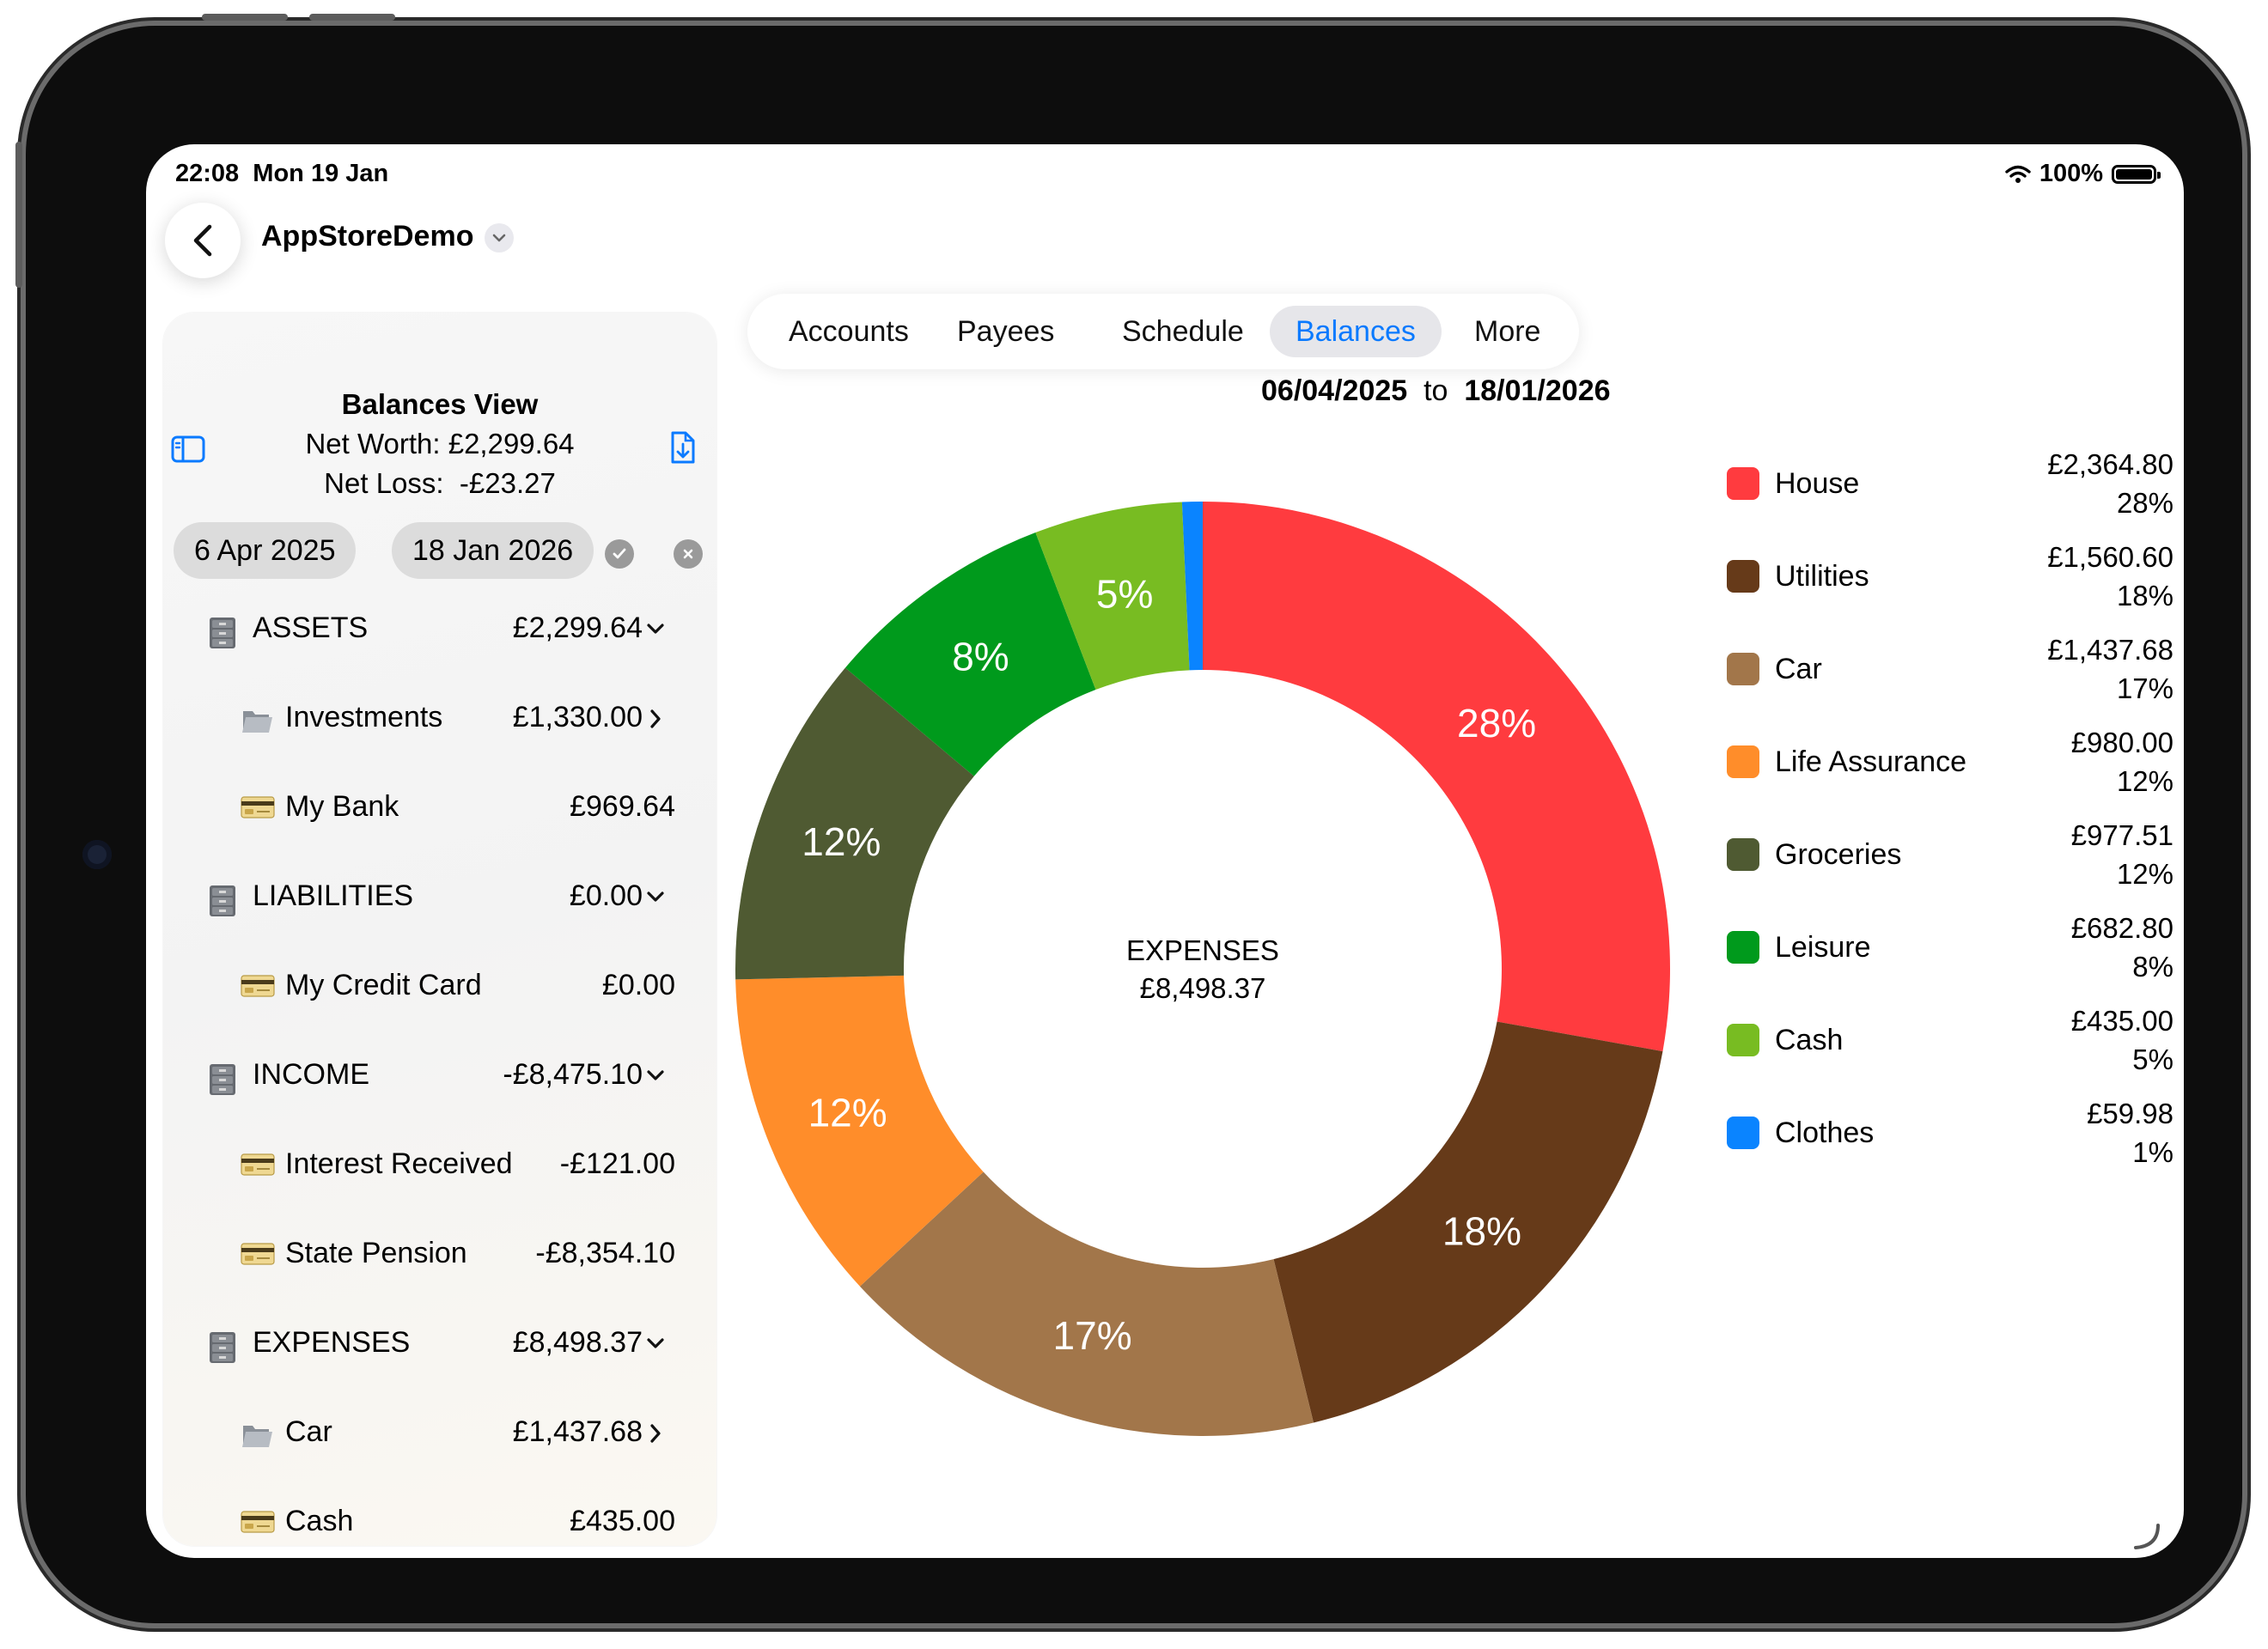 This screenshot has height=1649, width=2268. What do you see at coordinates (1436, 777) in the screenshot?
I see `donut-slice-house` at bounding box center [1436, 777].